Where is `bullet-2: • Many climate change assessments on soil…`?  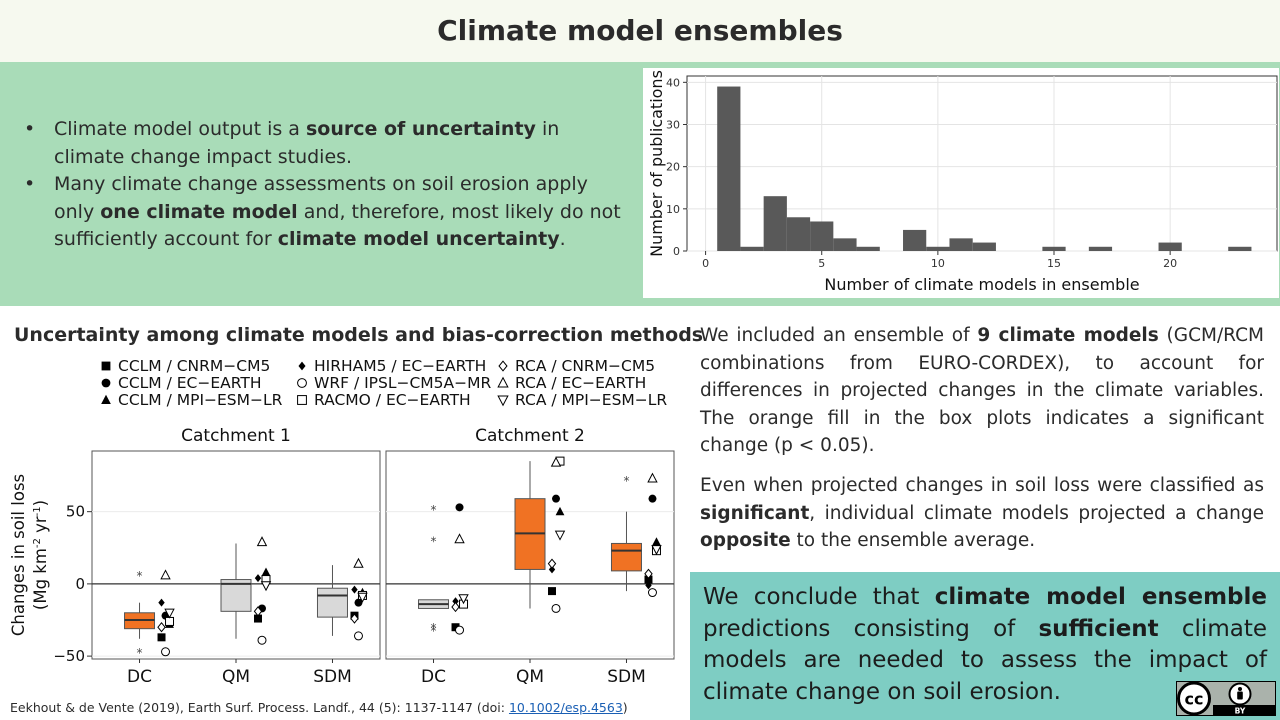
bullet-2: • Many climate change assessments on soil… is located at coordinates (322, 212).